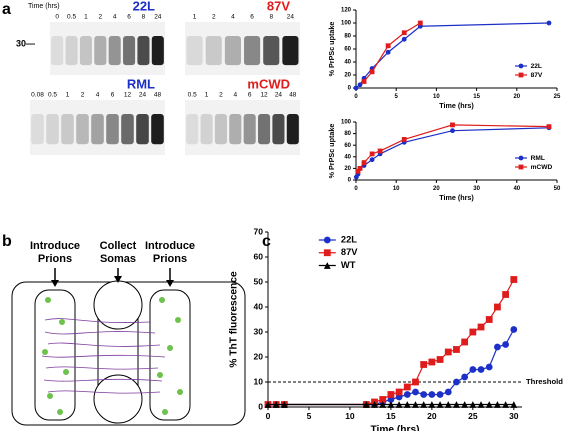 The image size is (567, 431). I want to click on x-tick-label: 5, so click(309, 416).